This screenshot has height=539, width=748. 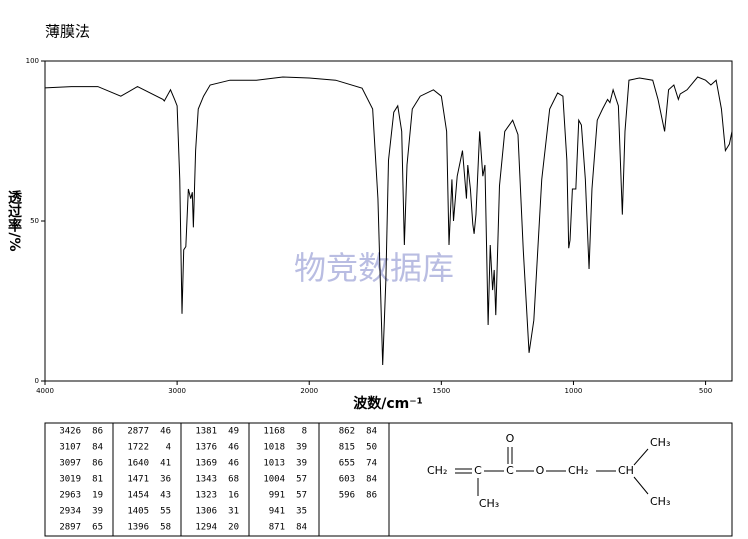 I want to click on y-axis-label: 透过率/%, so click(x=14, y=220).